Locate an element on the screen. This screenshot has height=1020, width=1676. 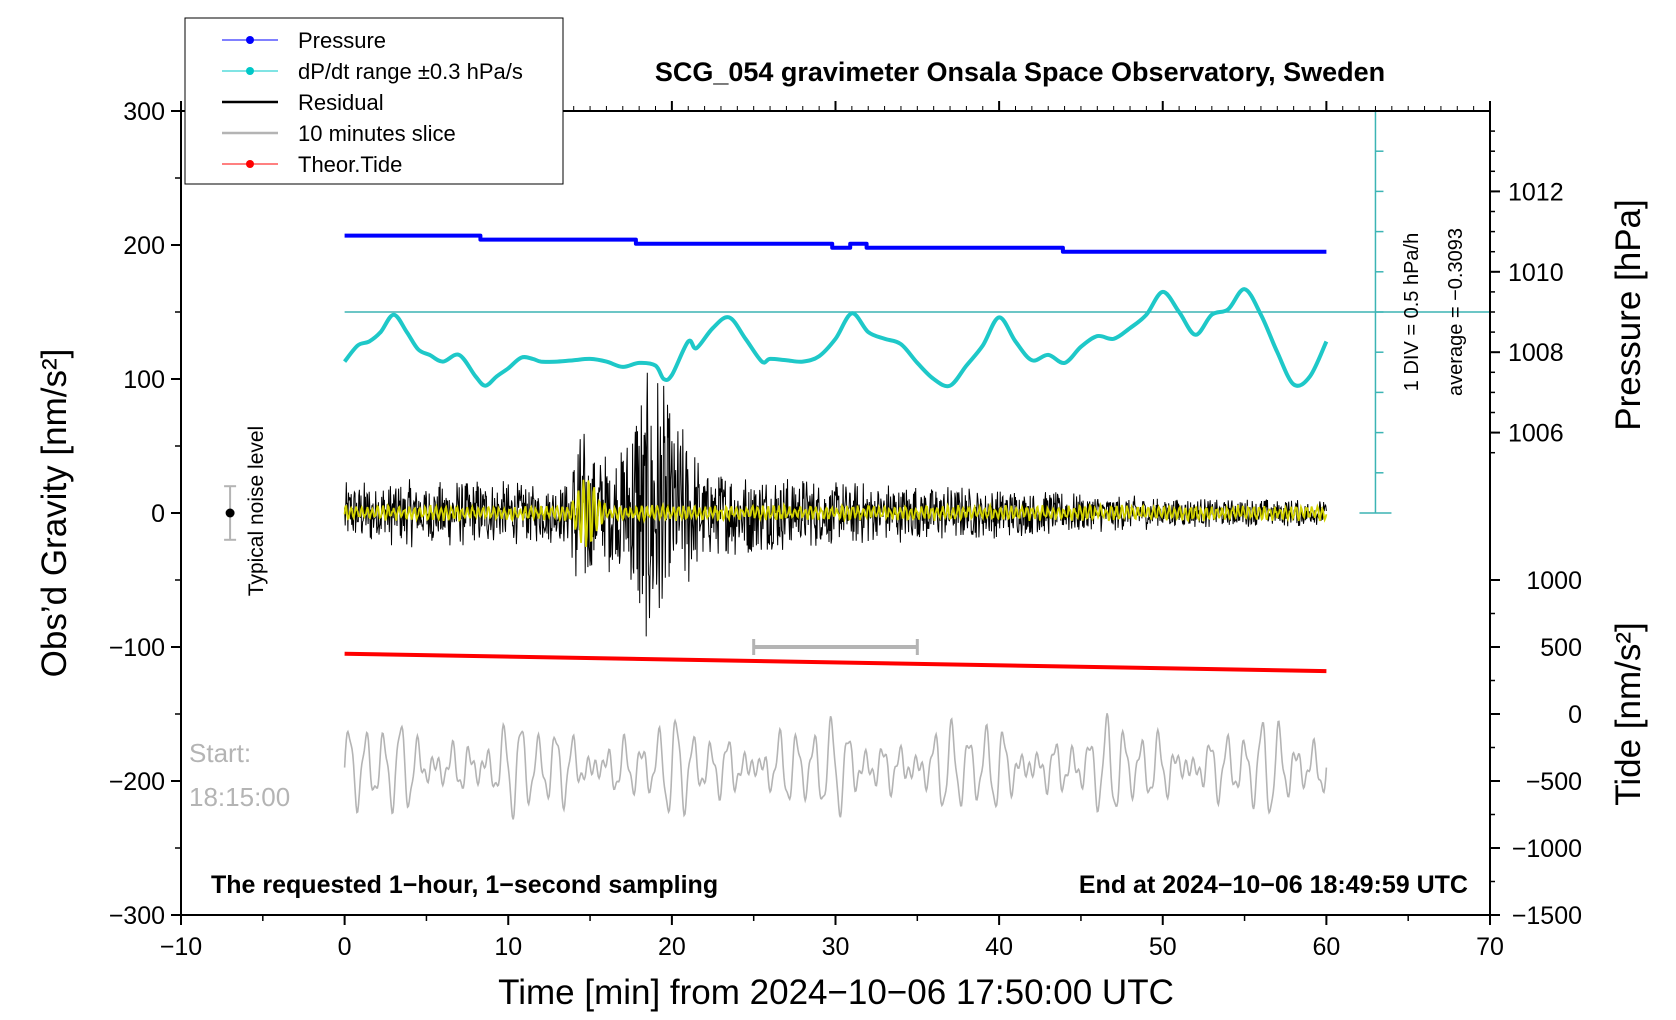
legend-entry-label: Pressure is located at coordinates (342, 40).